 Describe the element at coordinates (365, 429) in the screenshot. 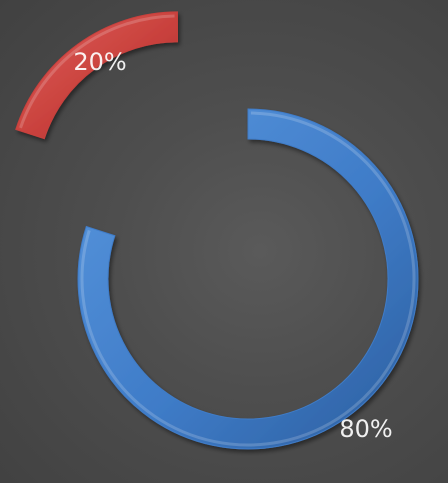

I see `data-label-80-percent: 80%` at that location.